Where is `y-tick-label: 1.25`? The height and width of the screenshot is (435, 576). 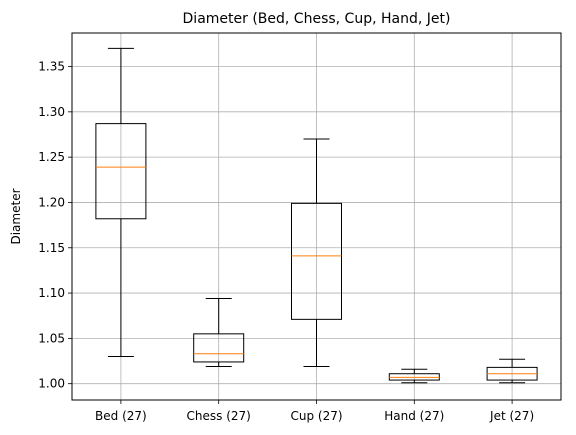 y-tick-label: 1.25 is located at coordinates (51, 157).